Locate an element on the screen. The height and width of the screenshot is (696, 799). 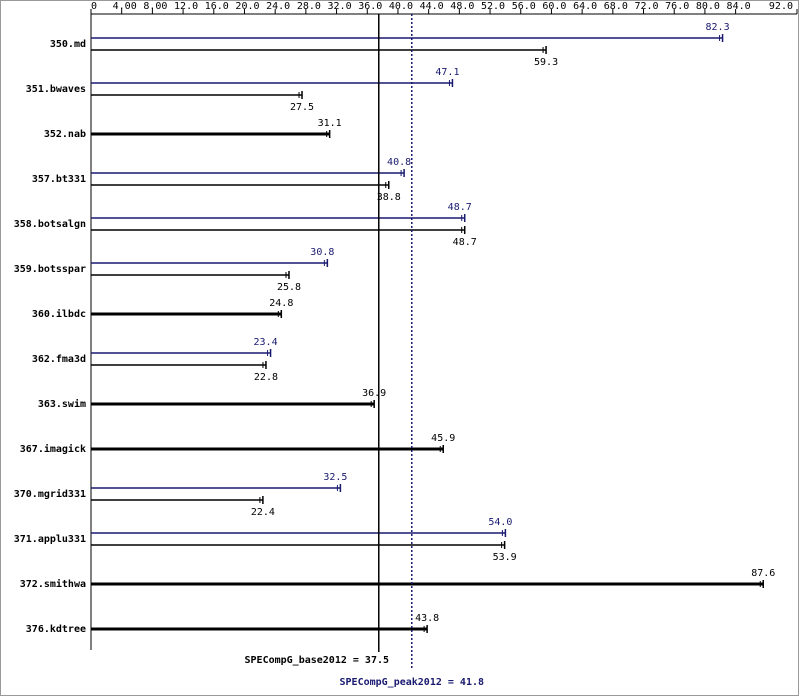
value-label: 25.8 is located at coordinates (289, 287).